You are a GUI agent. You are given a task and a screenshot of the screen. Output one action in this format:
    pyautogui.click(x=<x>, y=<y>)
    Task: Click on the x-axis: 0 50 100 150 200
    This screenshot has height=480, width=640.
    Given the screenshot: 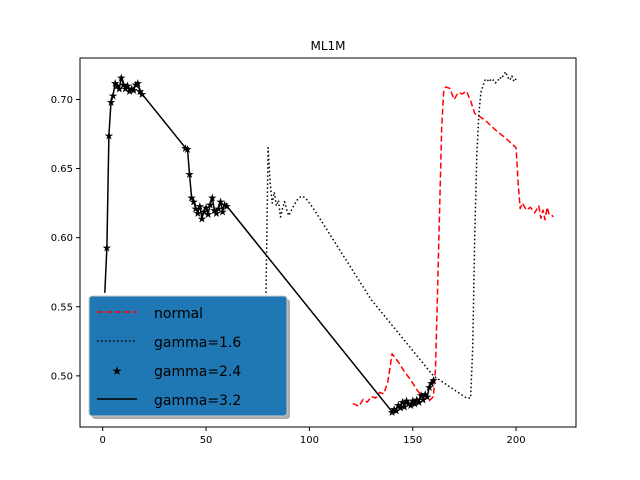 What is the action you would take?
    pyautogui.click(x=313, y=436)
    